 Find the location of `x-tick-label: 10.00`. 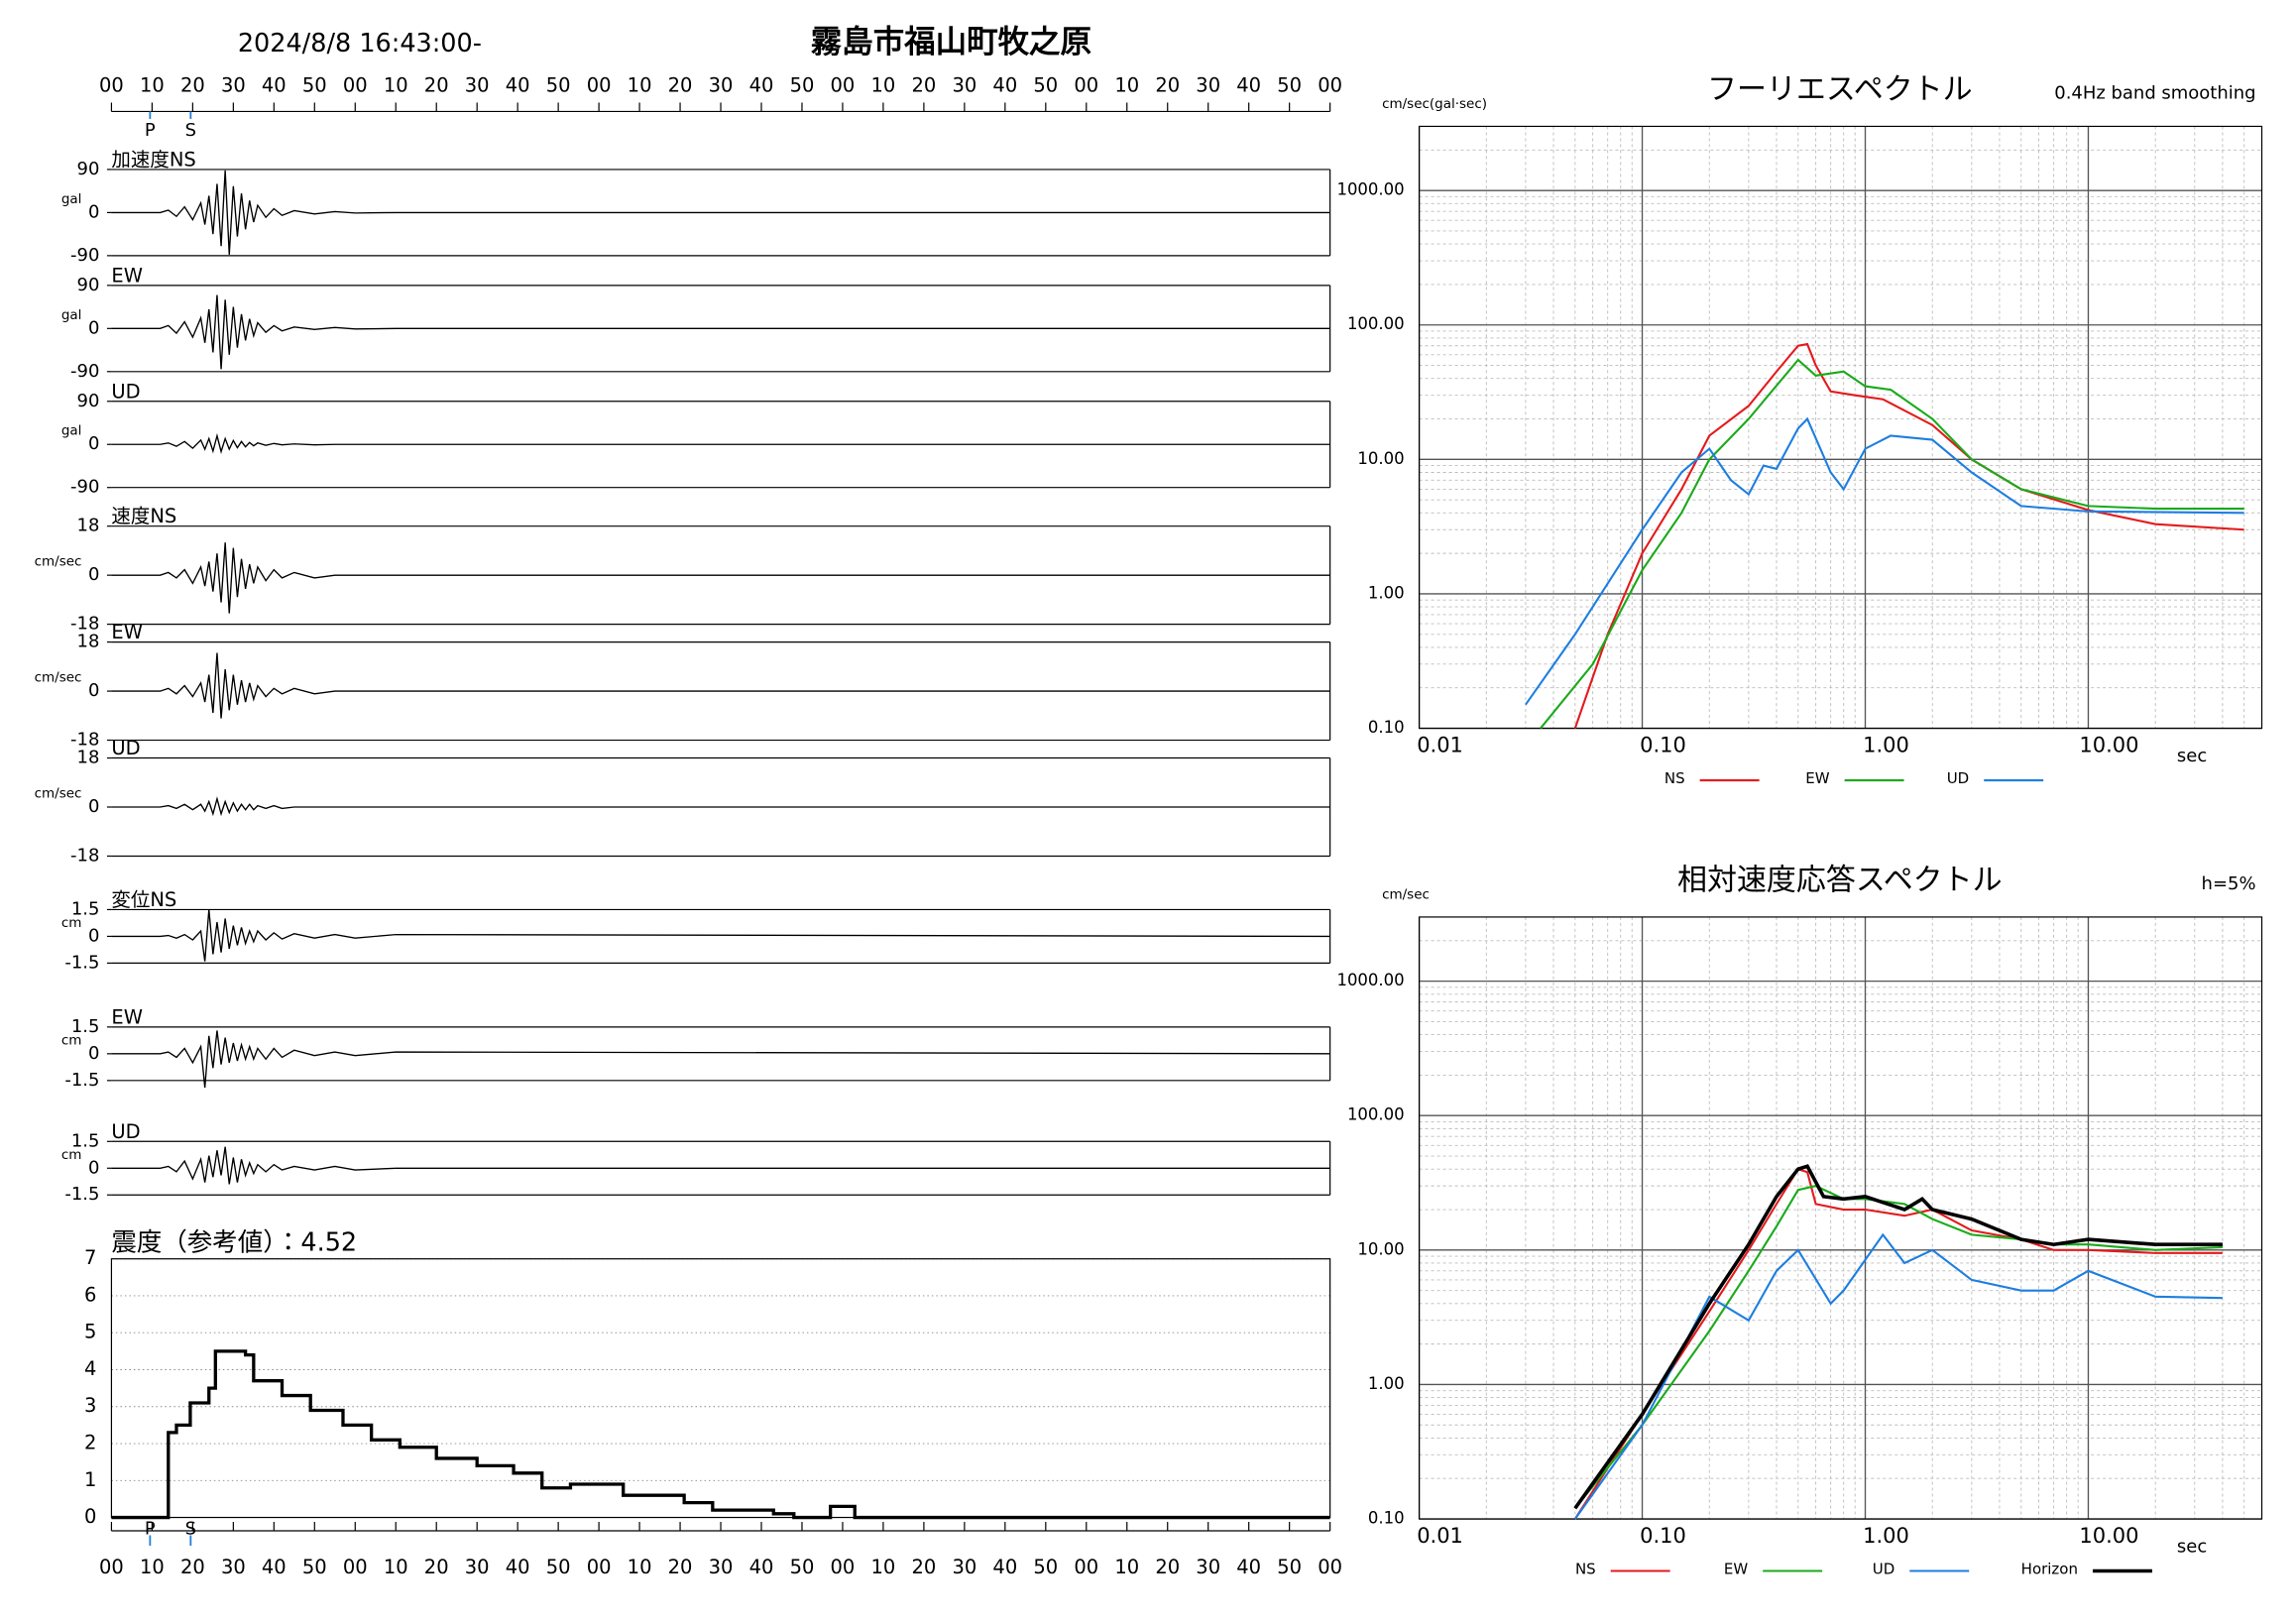

x-tick-label: 10.00 is located at coordinates (2109, 745).